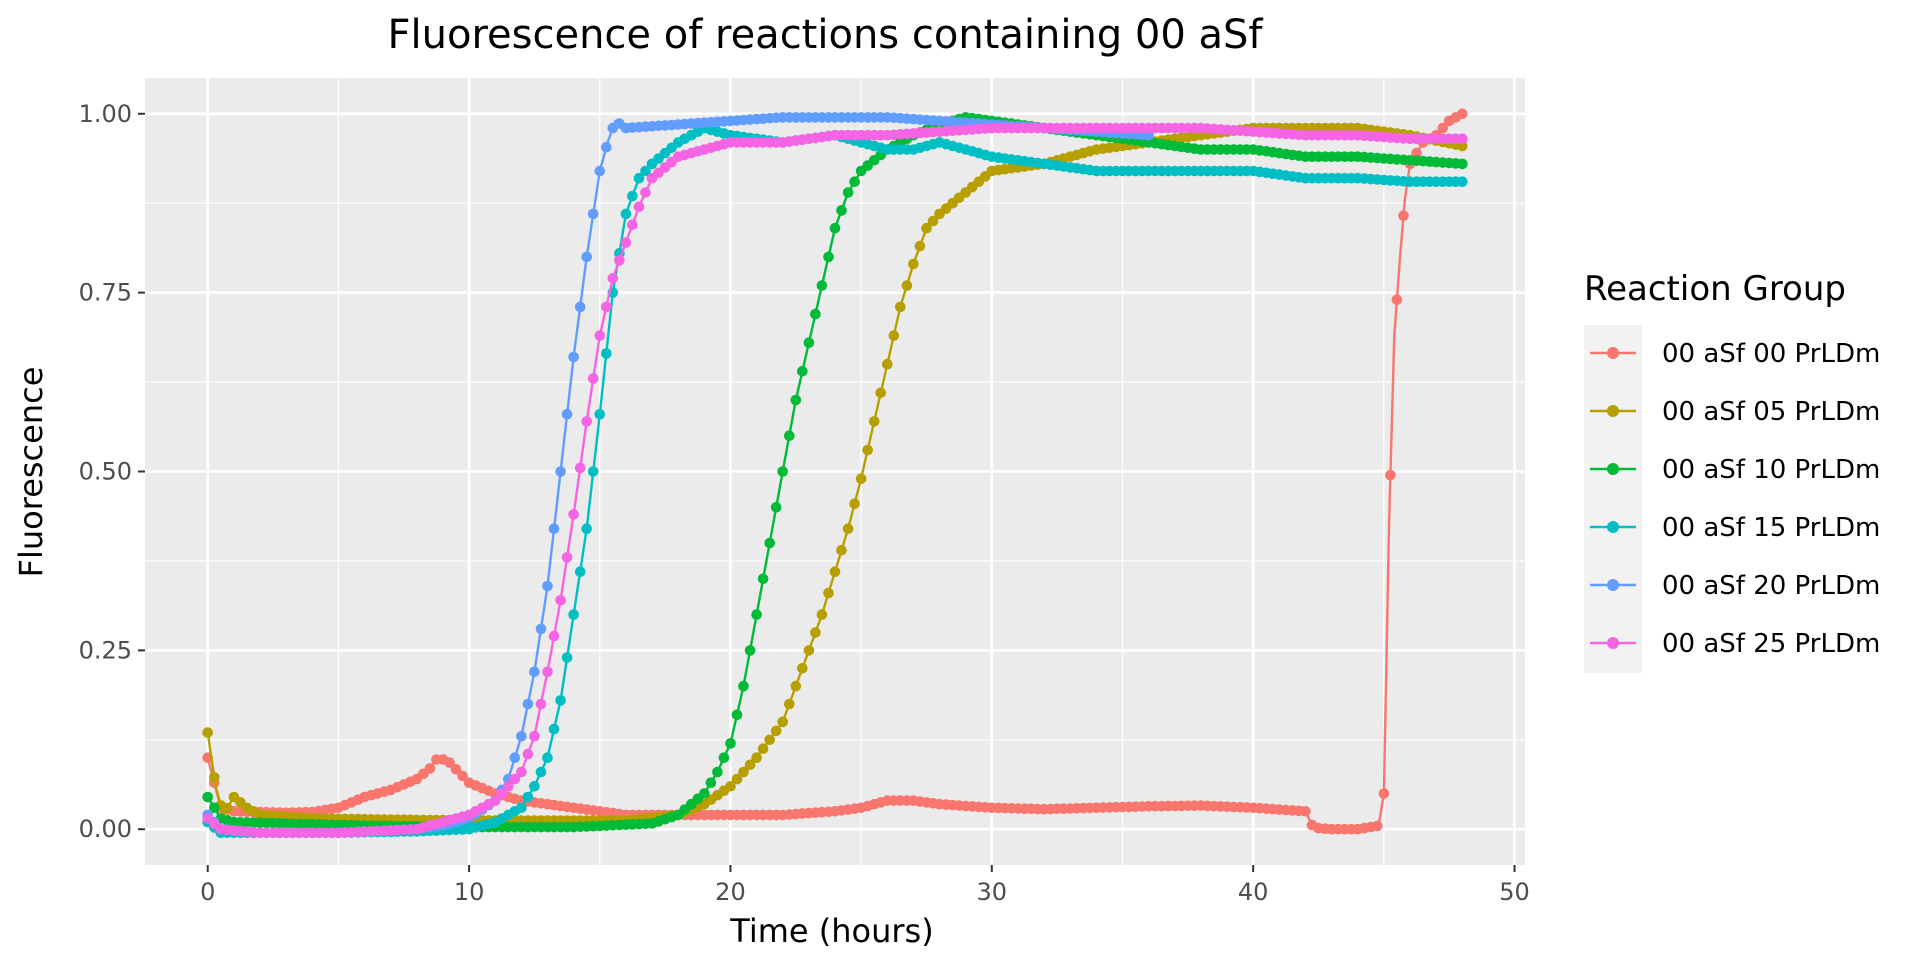 This screenshot has width=1920, height=960. Describe the element at coordinates (1613, 499) in the screenshot. I see `legend-key-background` at that location.